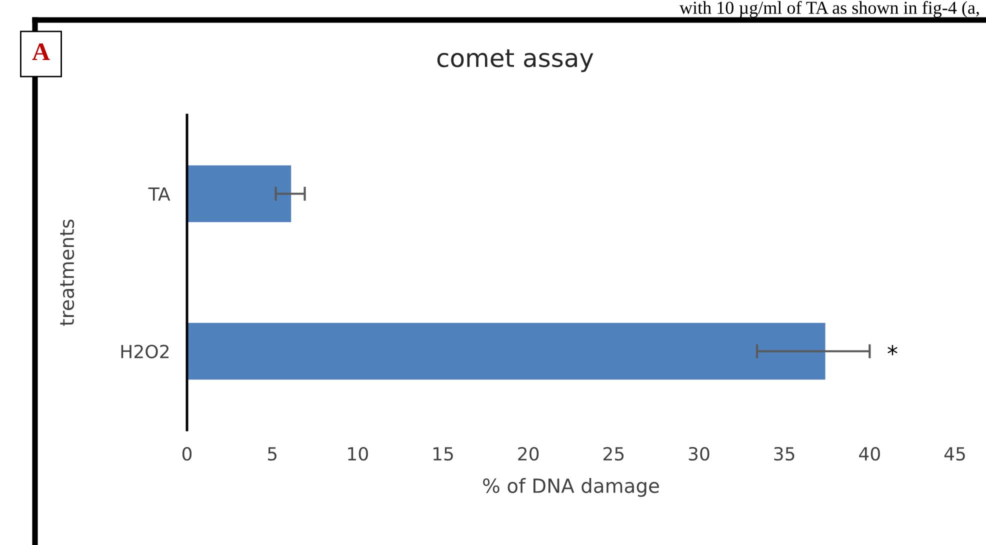 This screenshot has height=545, width=986. Describe the element at coordinates (145, 351) in the screenshot. I see `y-tick-label: H2O2` at that location.